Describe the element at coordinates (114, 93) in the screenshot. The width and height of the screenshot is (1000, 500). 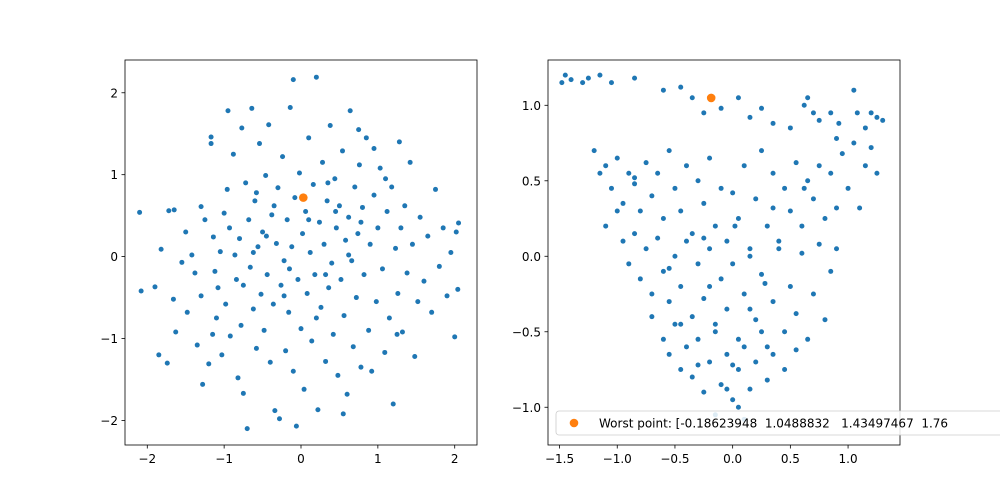
I see `y-tick-label: 2` at that location.